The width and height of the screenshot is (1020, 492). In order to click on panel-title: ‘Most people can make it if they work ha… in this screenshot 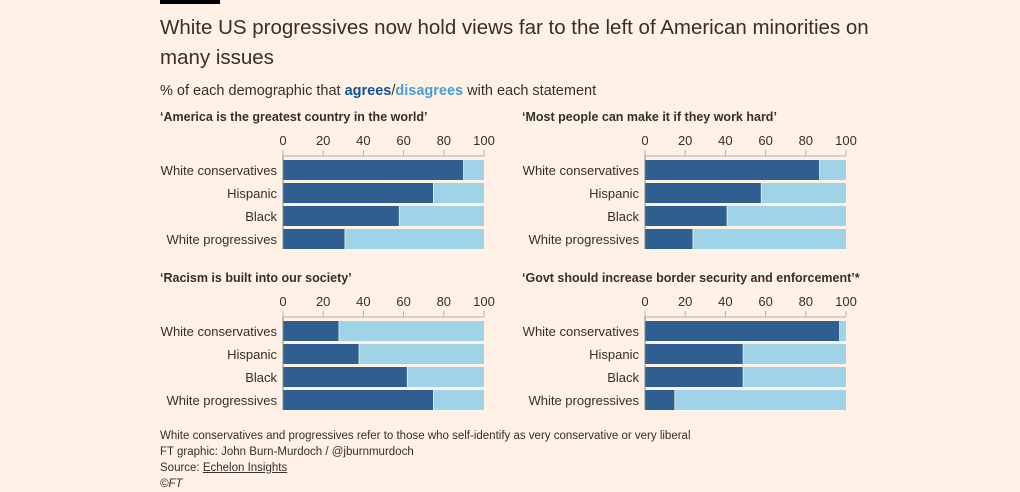, I will do `click(649, 117)`.